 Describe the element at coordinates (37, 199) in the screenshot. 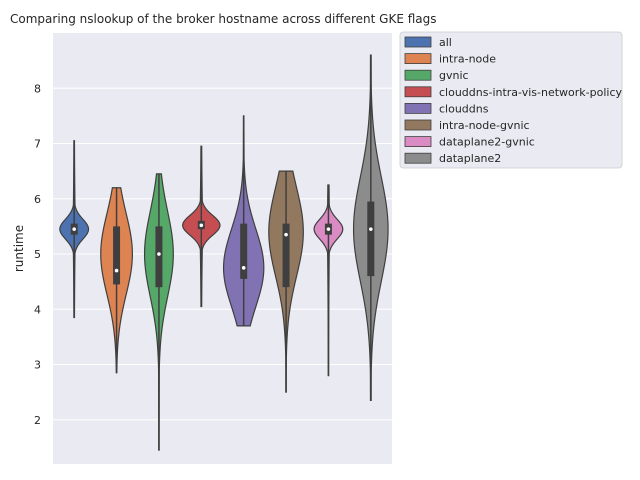

I see `y-tick-label: 6` at that location.